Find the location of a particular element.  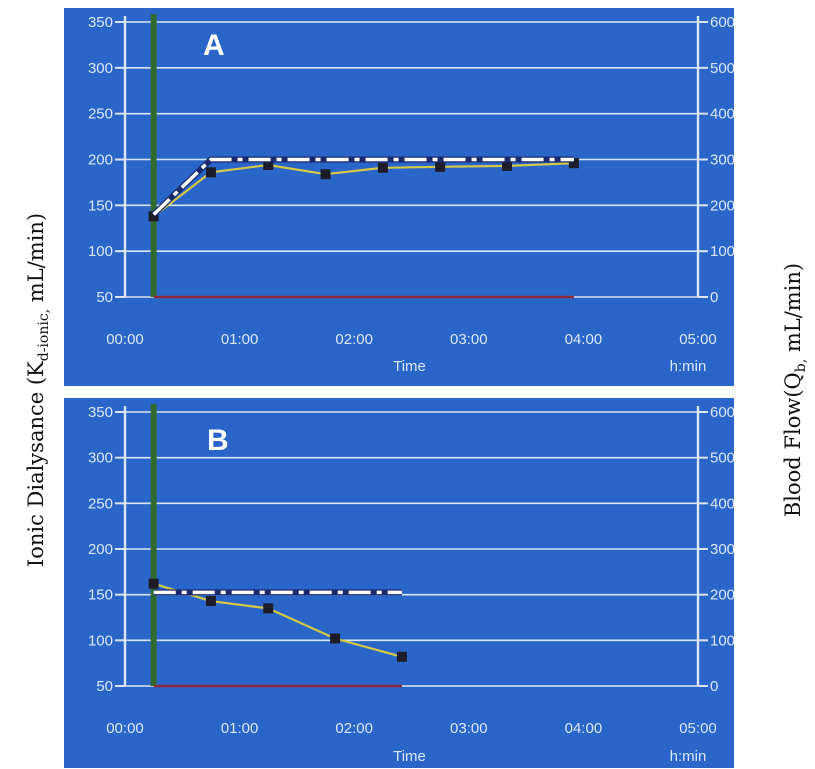

panel-letter: A is located at coordinates (214, 45).